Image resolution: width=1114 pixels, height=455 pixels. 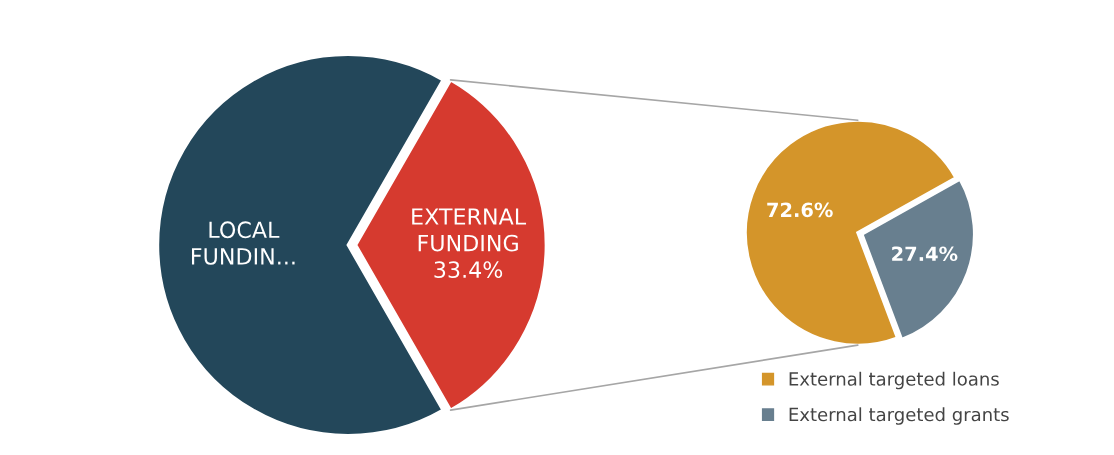 I want to click on data-label: 33.4%, so click(x=468, y=270).